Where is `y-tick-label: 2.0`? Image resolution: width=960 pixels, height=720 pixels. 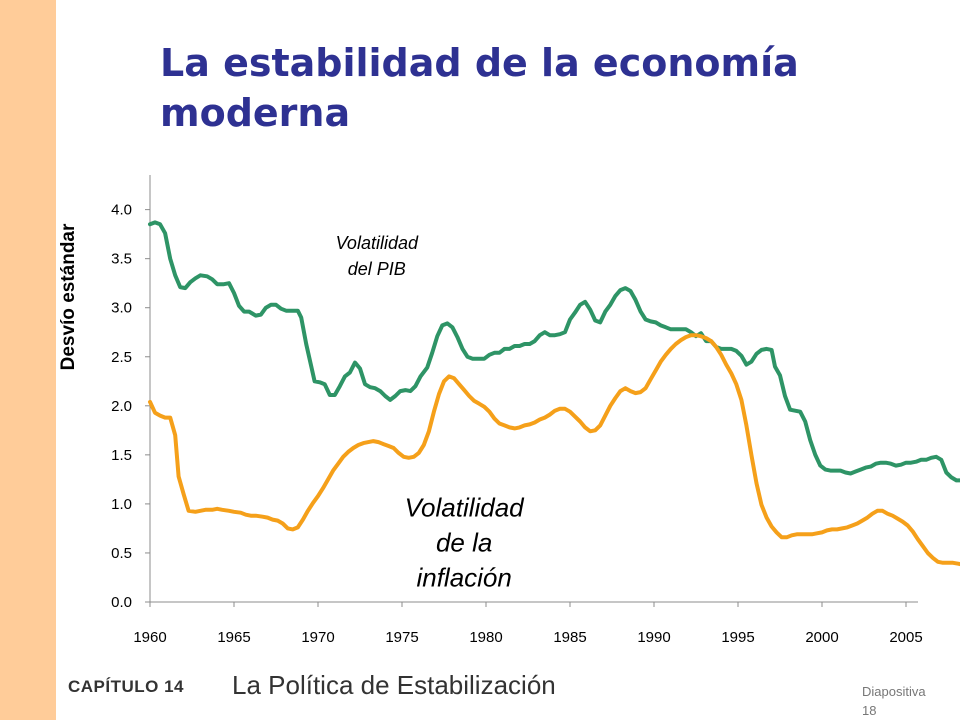
y-tick-label: 2.0 is located at coordinates (121, 406).